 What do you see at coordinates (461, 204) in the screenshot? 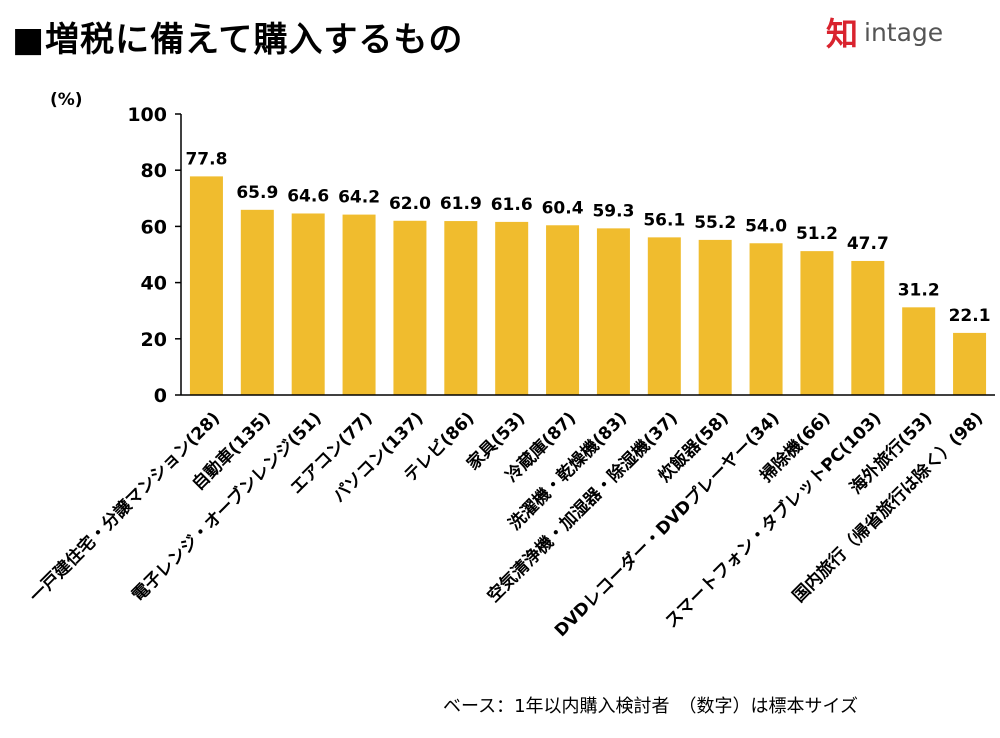
I see `value-label: 61.9` at bounding box center [461, 204].